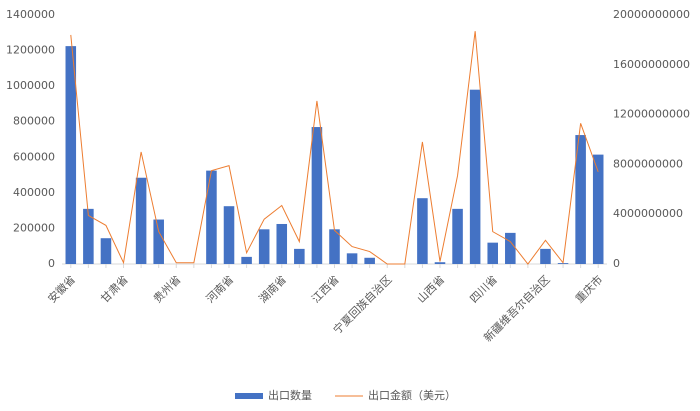 The height and width of the screenshot is (411, 700). What do you see at coordinates (651, 14) in the screenshot?
I see `y2-tick-label: 20000000000` at bounding box center [651, 14].